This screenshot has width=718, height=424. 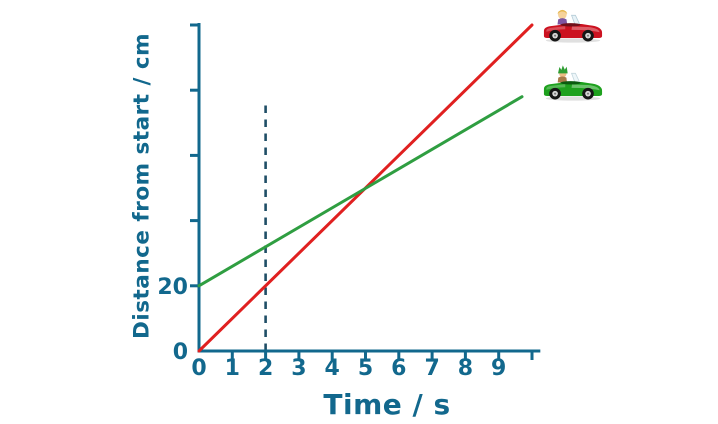 I want to click on x-tick-label: 5, so click(x=365, y=368).